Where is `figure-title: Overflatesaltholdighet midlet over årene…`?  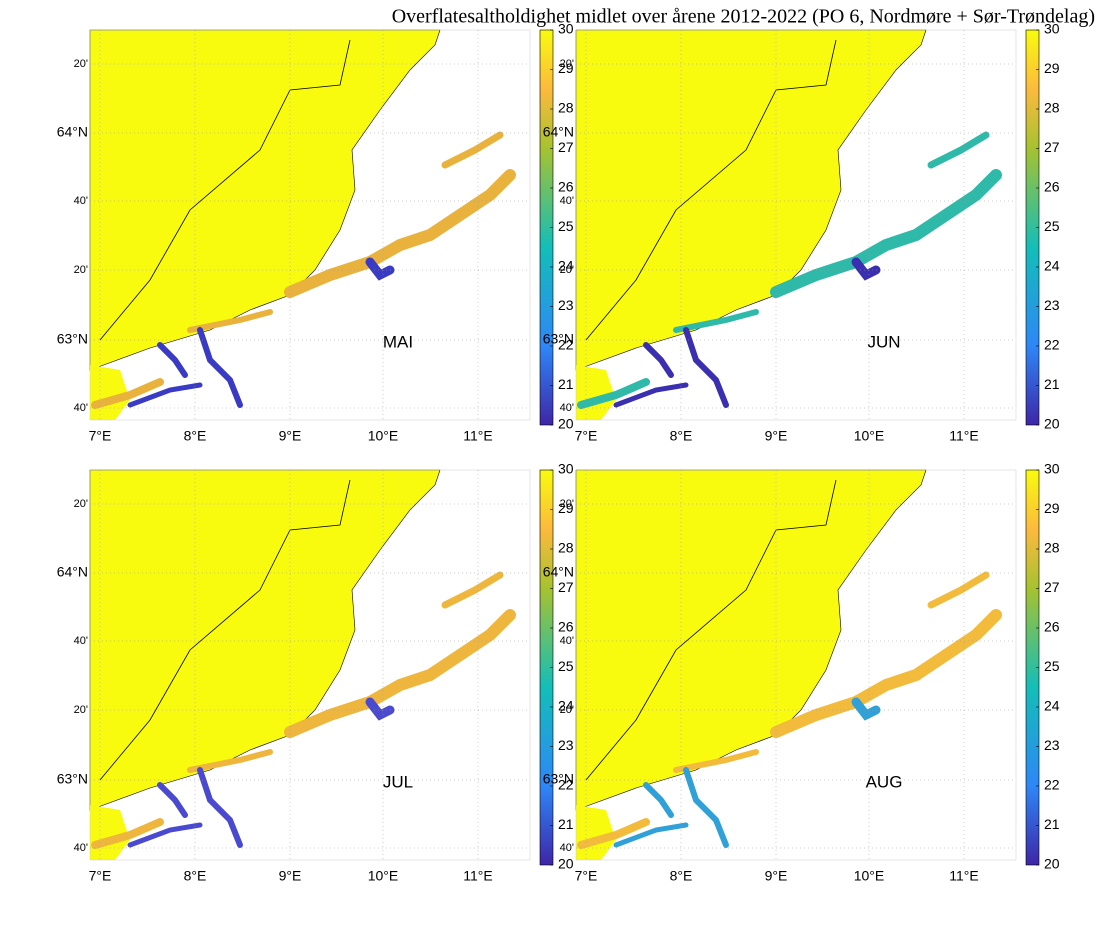 figure-title: Overflatesaltholdighet midlet over årene… is located at coordinates (743, 17).